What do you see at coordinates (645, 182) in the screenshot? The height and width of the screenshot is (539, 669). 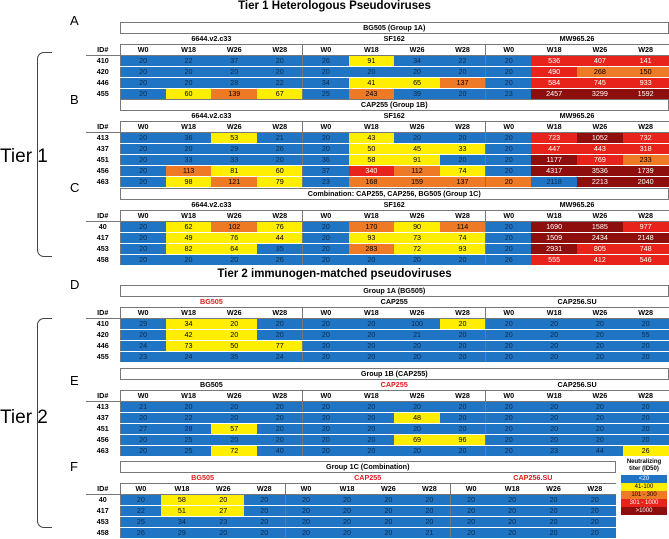 I see `titer-cell: 2040` at bounding box center [645, 182].